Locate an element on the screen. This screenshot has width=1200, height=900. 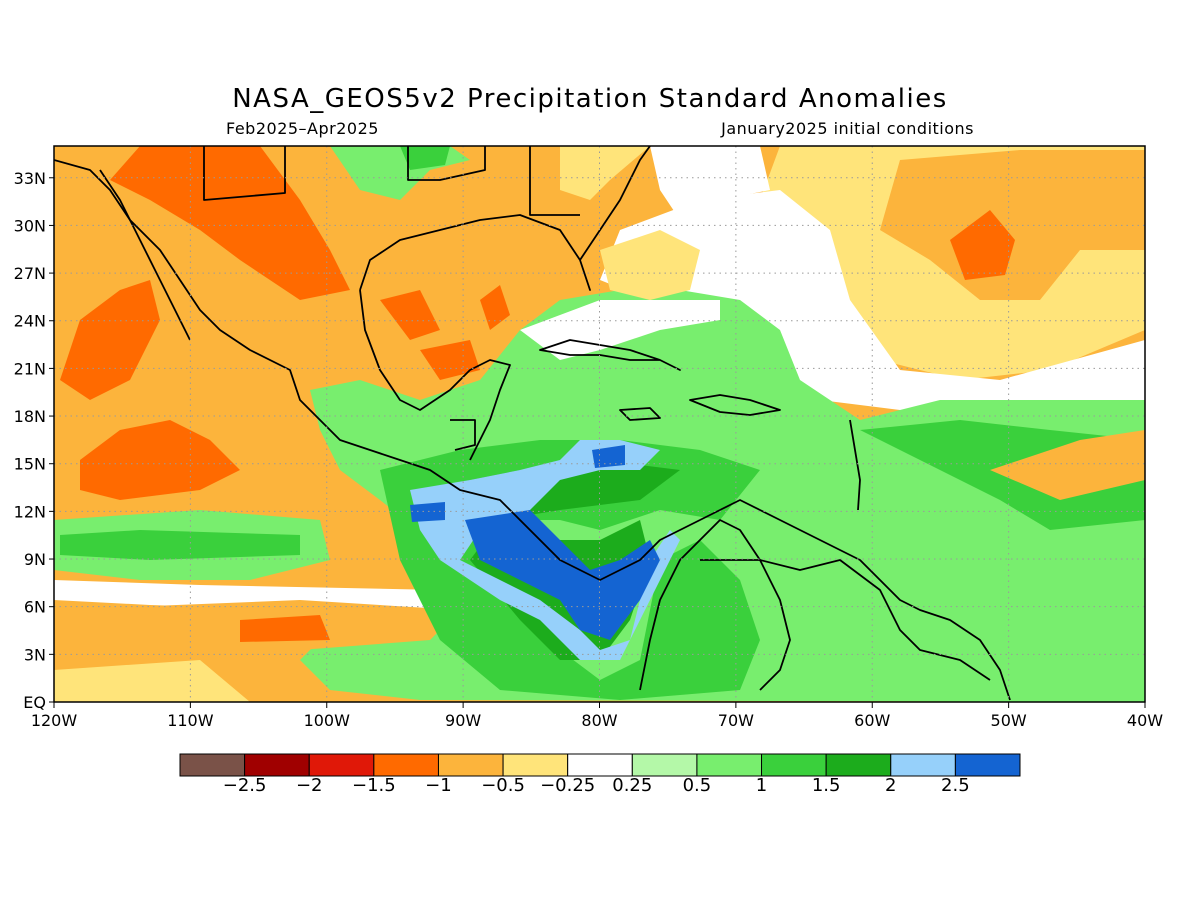
lat-tick-label: 24N is located at coordinates (30, 321).